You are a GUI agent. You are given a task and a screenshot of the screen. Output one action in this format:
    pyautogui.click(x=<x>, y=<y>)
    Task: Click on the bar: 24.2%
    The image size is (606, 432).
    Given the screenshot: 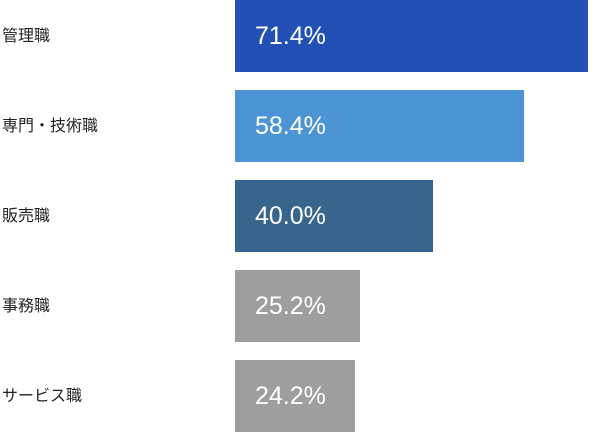 What is the action you would take?
    pyautogui.click(x=295, y=396)
    